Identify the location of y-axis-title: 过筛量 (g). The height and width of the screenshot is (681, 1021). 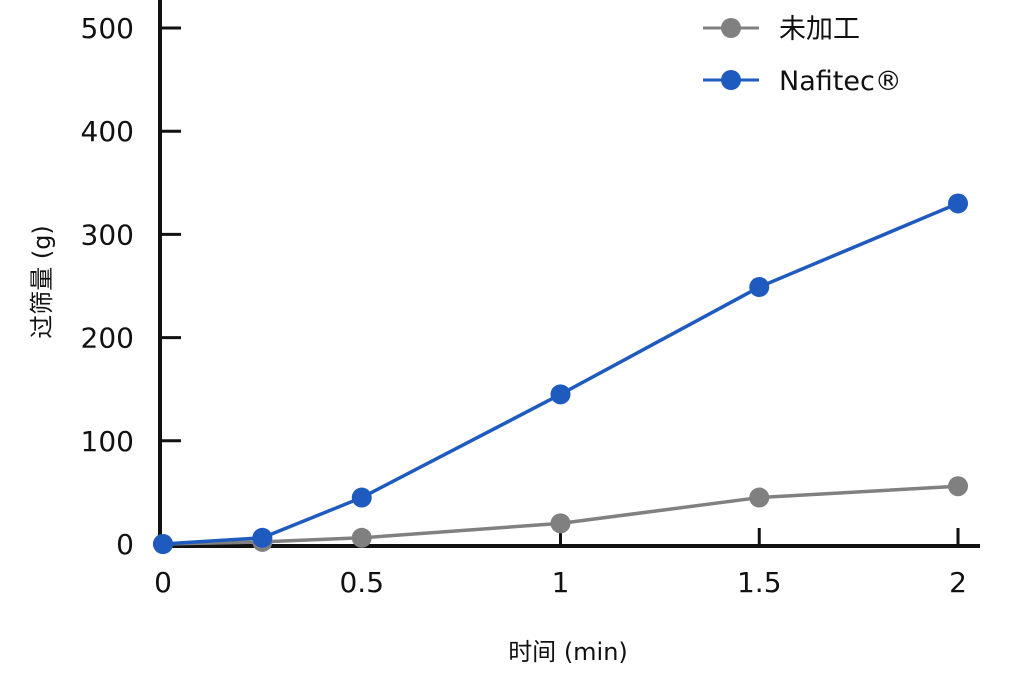
(42, 282).